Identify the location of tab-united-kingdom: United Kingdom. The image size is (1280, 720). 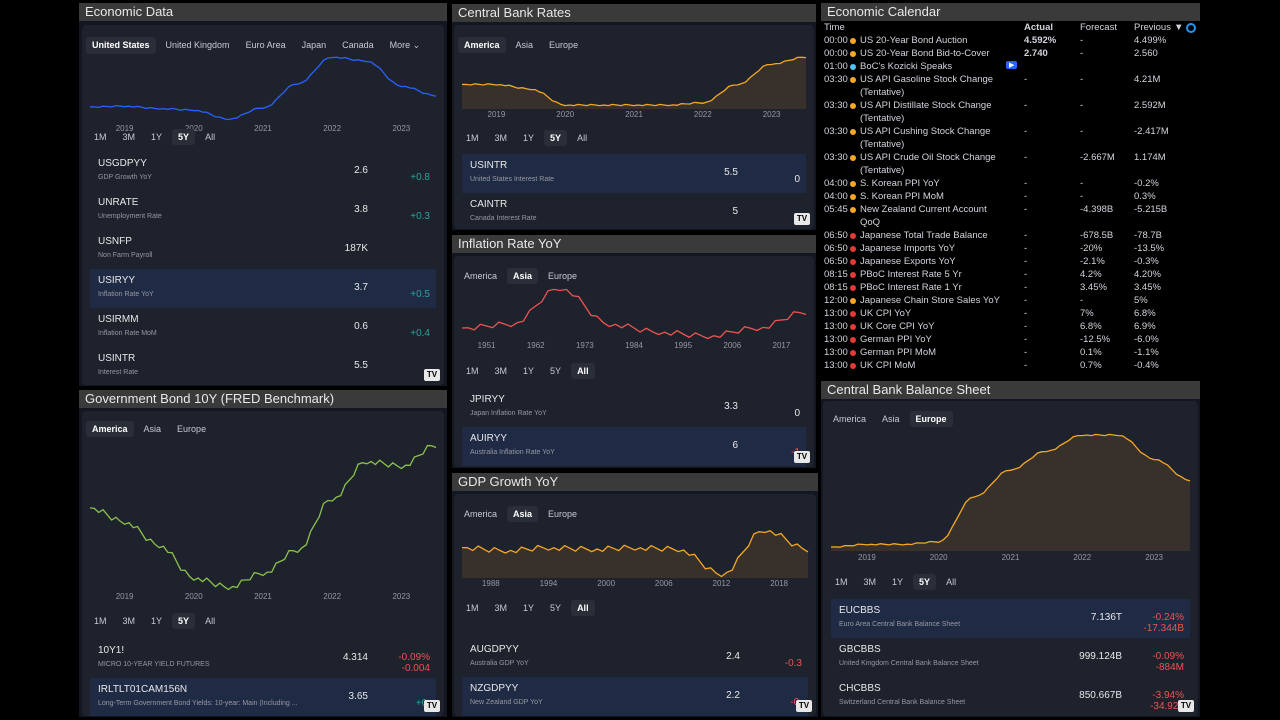
(197, 45).